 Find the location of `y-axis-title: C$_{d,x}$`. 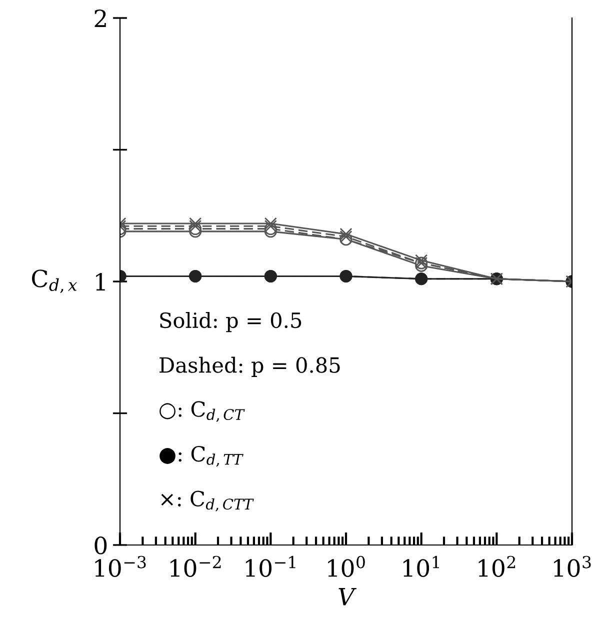

y-axis-title: C$_{d,x}$ is located at coordinates (54, 282).